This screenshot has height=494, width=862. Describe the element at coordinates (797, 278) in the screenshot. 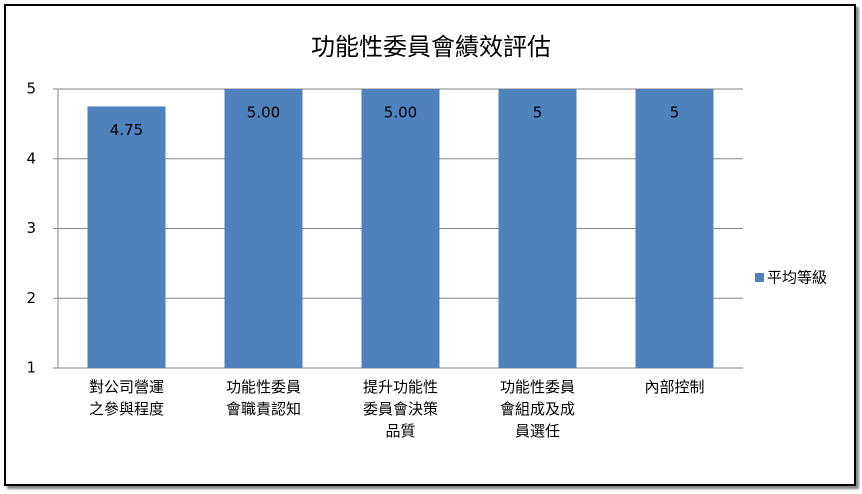

I see `legend-label: 平均等級` at that location.